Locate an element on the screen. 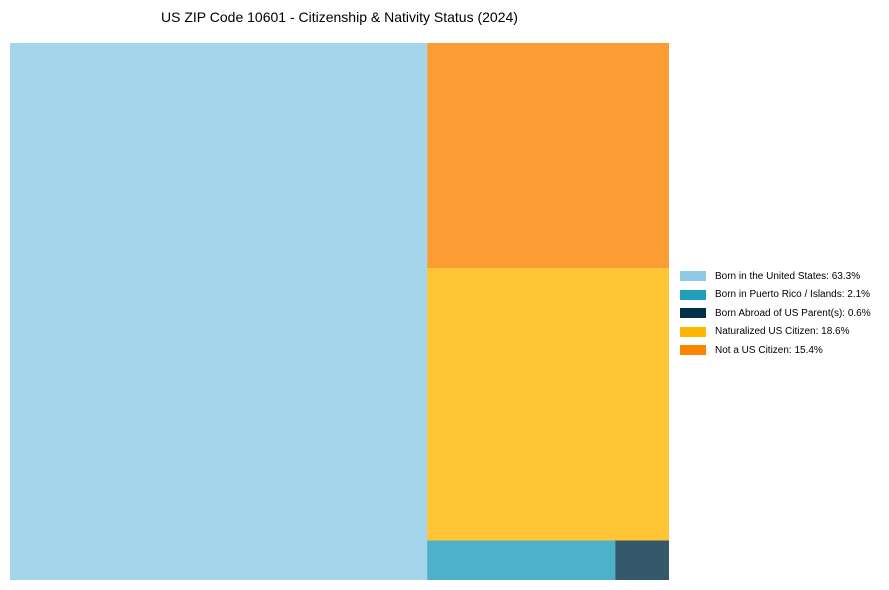 The height and width of the screenshot is (590, 889). legend-label: Not a US Citizen: 15.4% is located at coordinates (769, 350).